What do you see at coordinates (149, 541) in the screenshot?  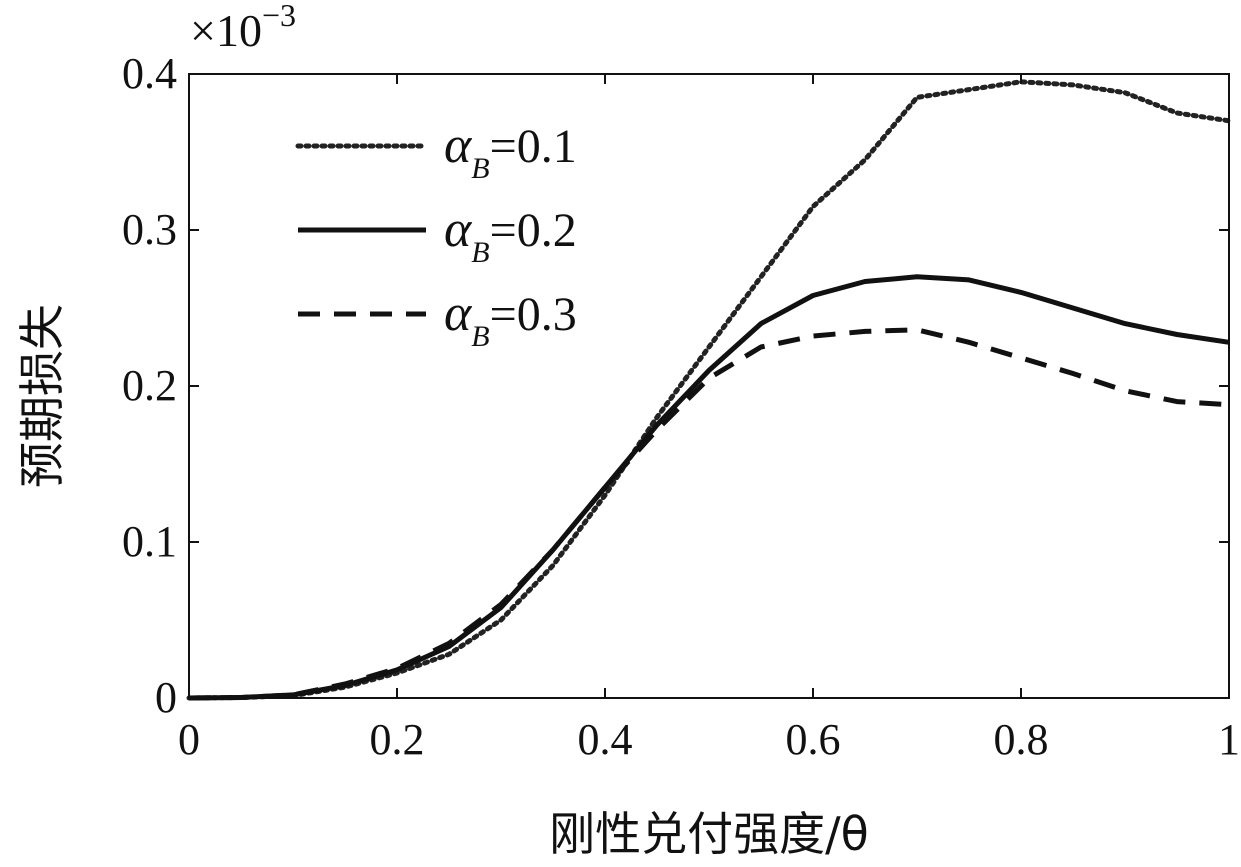 I see `y-tick-label: 0.1` at bounding box center [149, 541].